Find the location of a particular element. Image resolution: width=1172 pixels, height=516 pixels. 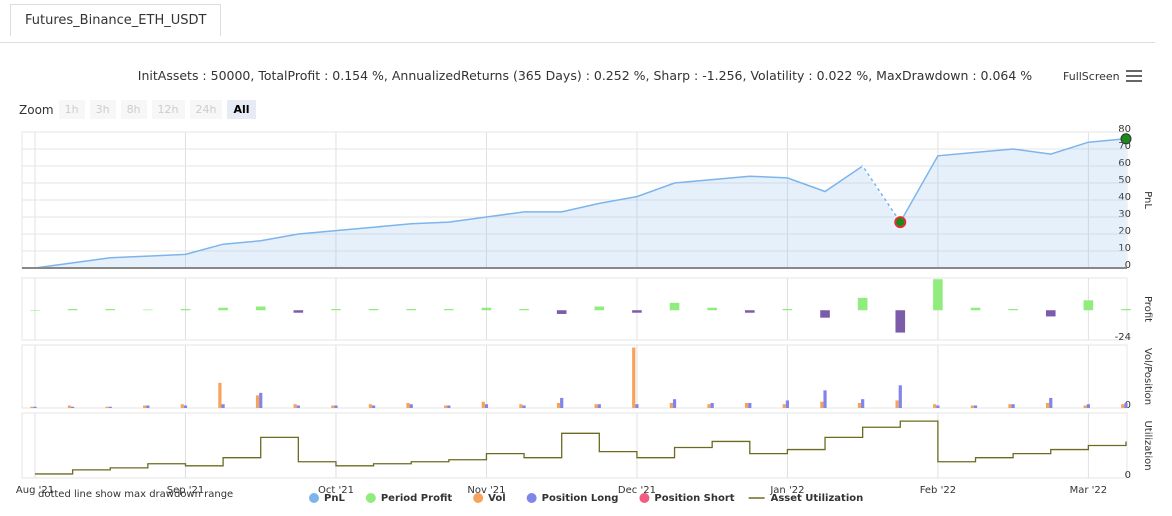

zoom-button: 8h is located at coordinates (133, 109).